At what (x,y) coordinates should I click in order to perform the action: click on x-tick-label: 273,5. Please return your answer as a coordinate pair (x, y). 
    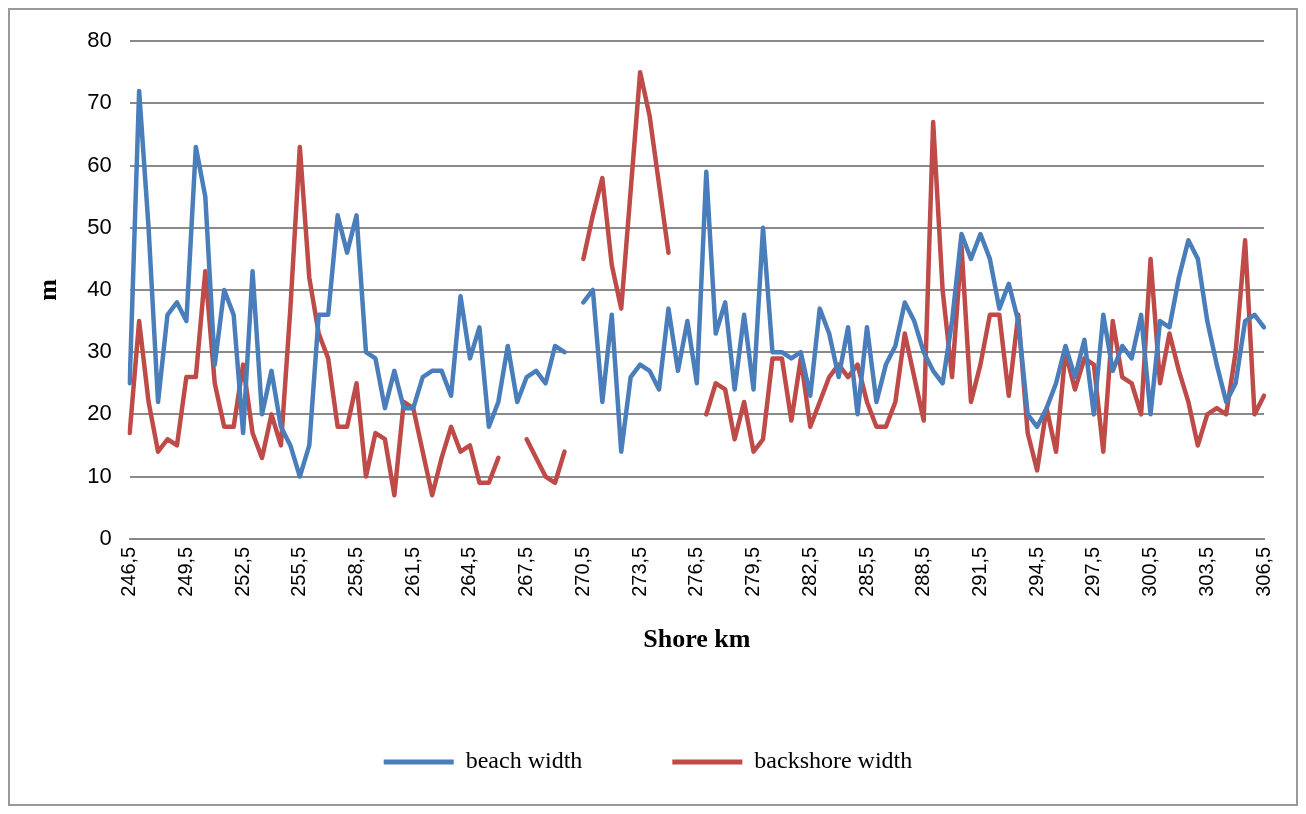
    Looking at the image, I should click on (638, 571).